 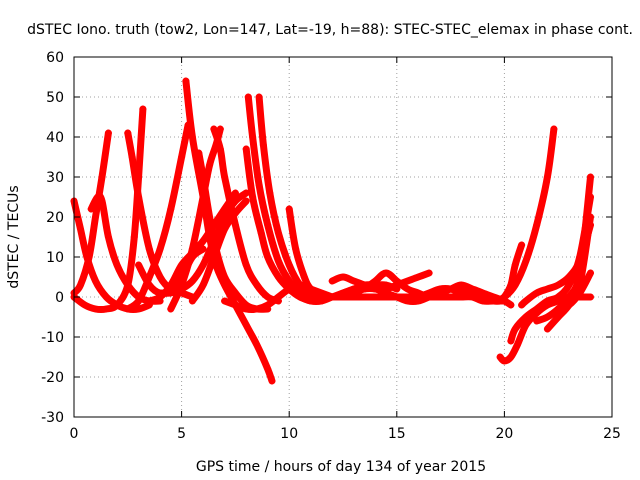 What do you see at coordinates (59, 298) in the screenshot?
I see `y-tick-label: 0` at bounding box center [59, 298].